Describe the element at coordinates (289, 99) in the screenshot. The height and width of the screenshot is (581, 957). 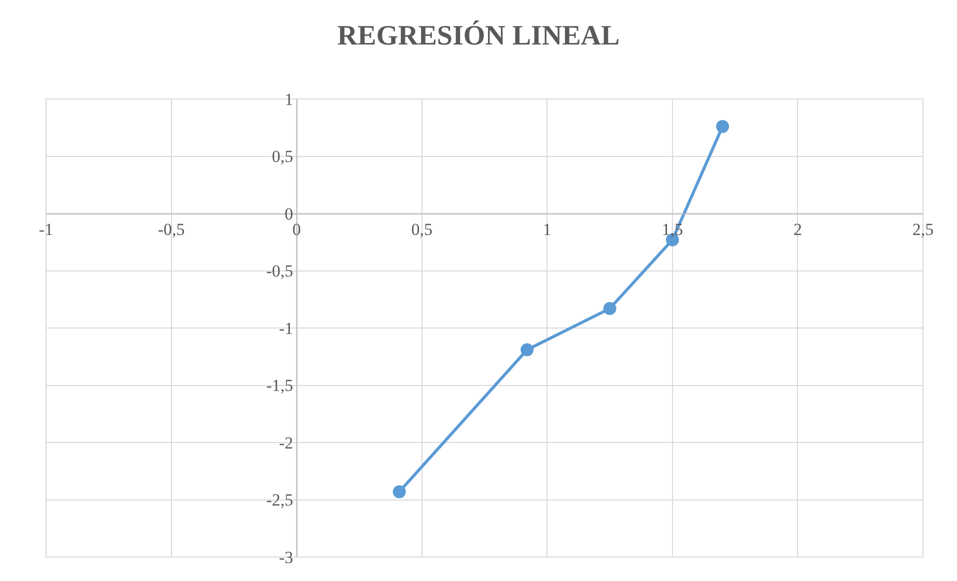
I see `y-tick-label: 1` at that location.